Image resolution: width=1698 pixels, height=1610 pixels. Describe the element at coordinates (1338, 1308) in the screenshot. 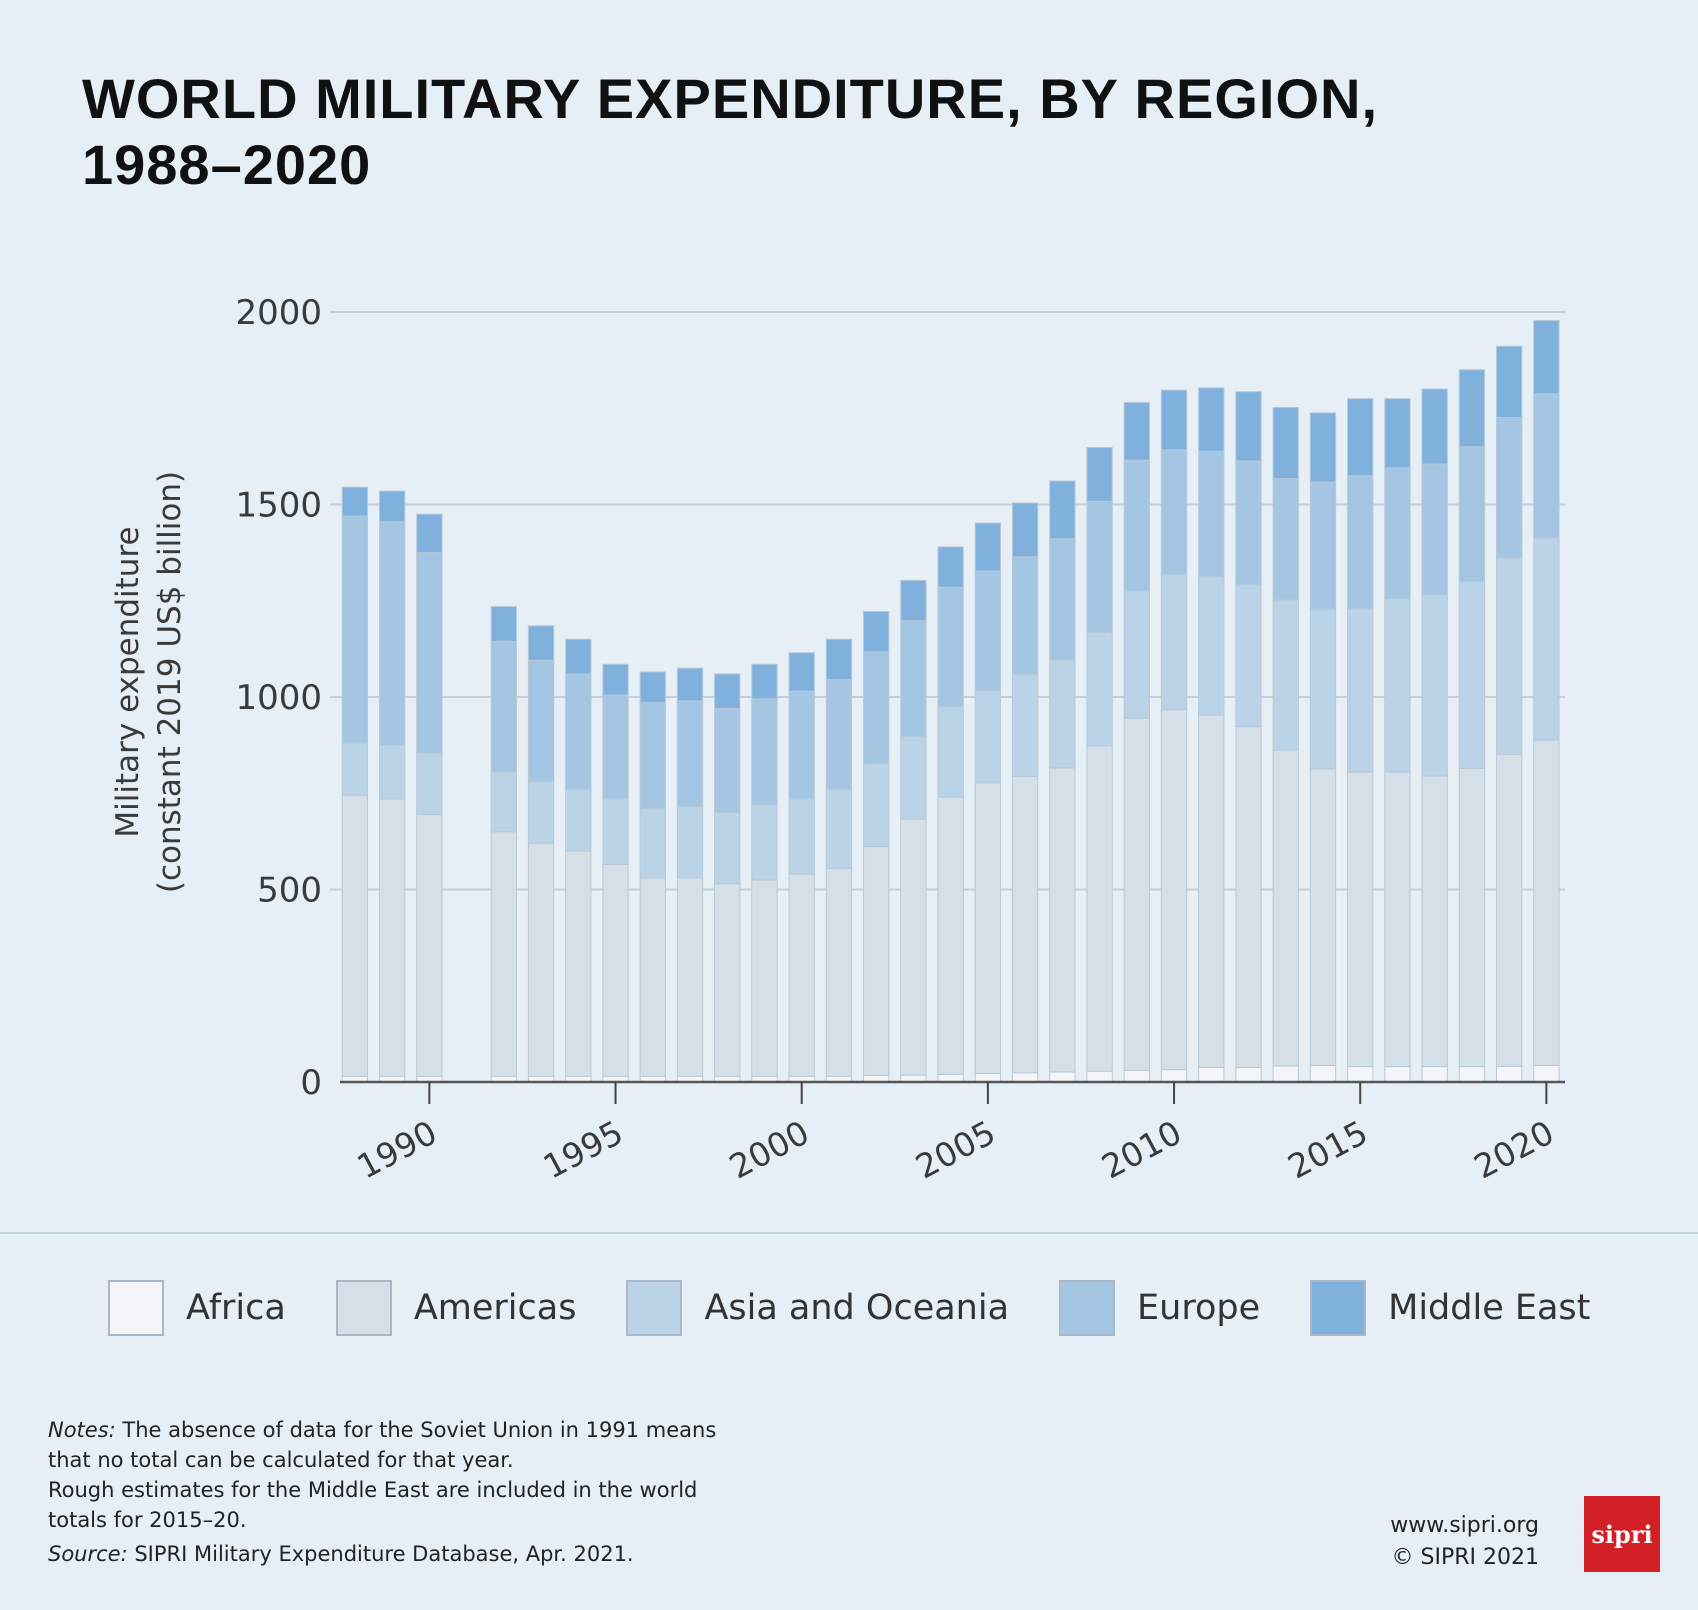

I see `legend-swatch-middle-east` at that location.